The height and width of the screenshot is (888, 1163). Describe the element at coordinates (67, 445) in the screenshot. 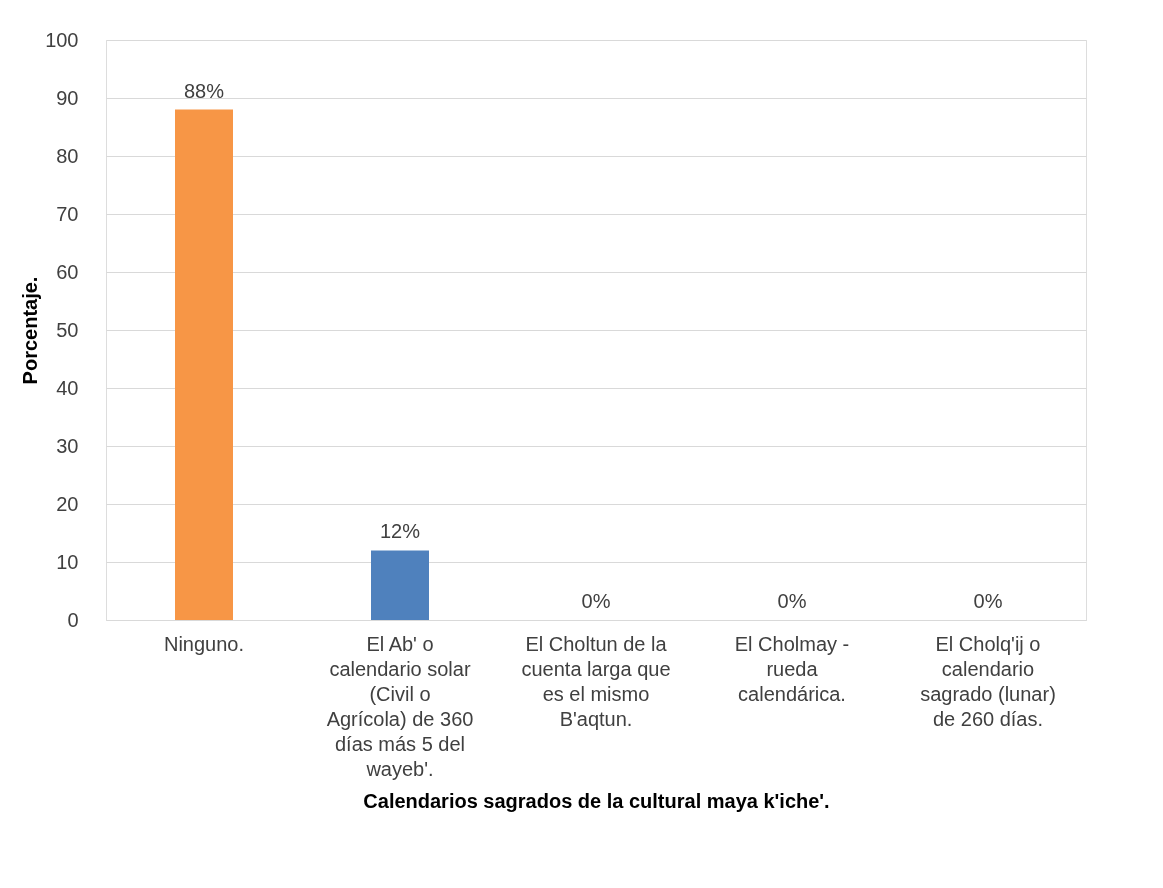

I see `y-tick-label: 30` at that location.